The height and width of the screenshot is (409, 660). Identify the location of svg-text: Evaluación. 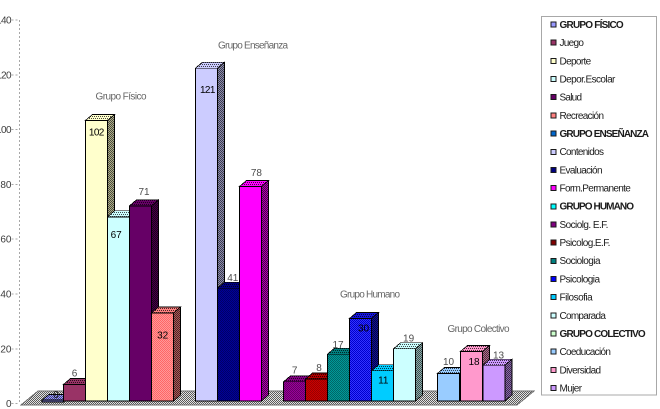
(581, 170).